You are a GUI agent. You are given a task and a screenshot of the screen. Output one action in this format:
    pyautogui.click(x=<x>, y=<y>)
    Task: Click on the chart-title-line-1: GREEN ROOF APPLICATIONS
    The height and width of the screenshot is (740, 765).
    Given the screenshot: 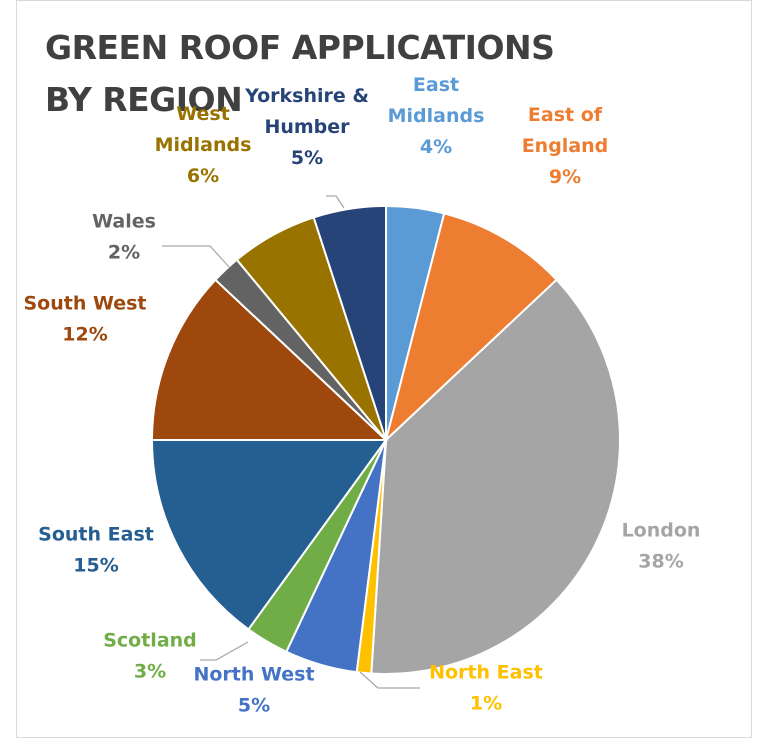 What is the action you would take?
    pyautogui.click(x=300, y=47)
    